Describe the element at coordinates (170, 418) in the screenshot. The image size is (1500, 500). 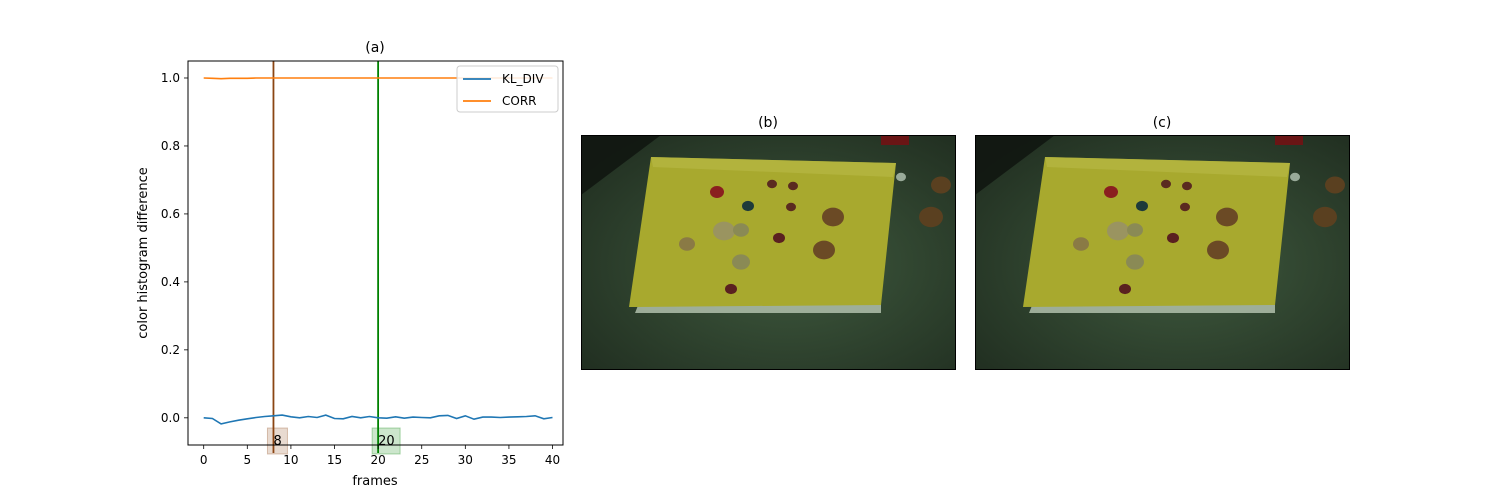
I see `y-tick-label: 0.0` at that location.